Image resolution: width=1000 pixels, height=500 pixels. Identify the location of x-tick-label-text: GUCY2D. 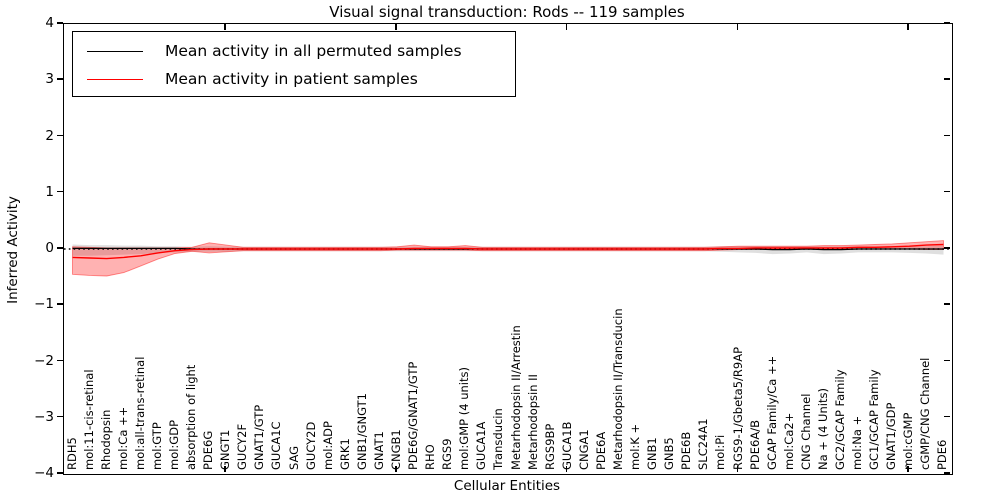
(310, 445).